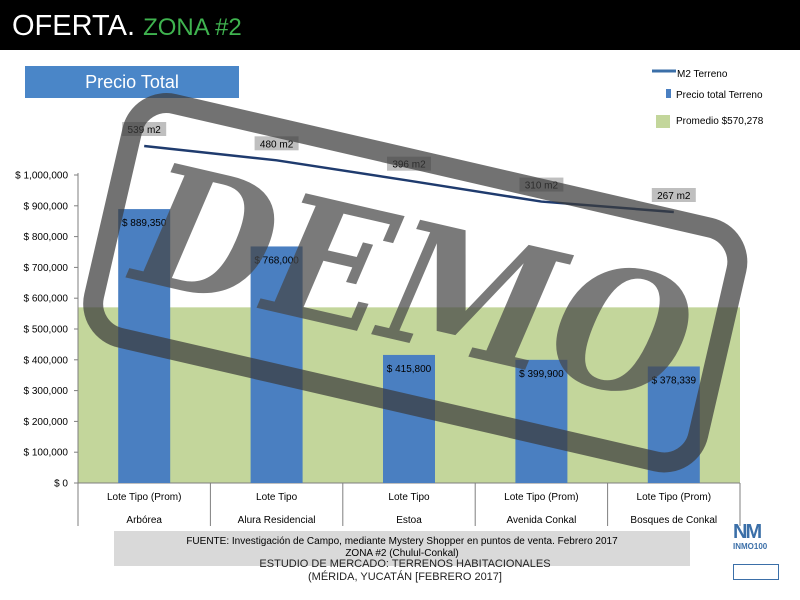 The height and width of the screenshot is (600, 800). I want to click on category-label-line2: Avenida Conkal, so click(541, 520).